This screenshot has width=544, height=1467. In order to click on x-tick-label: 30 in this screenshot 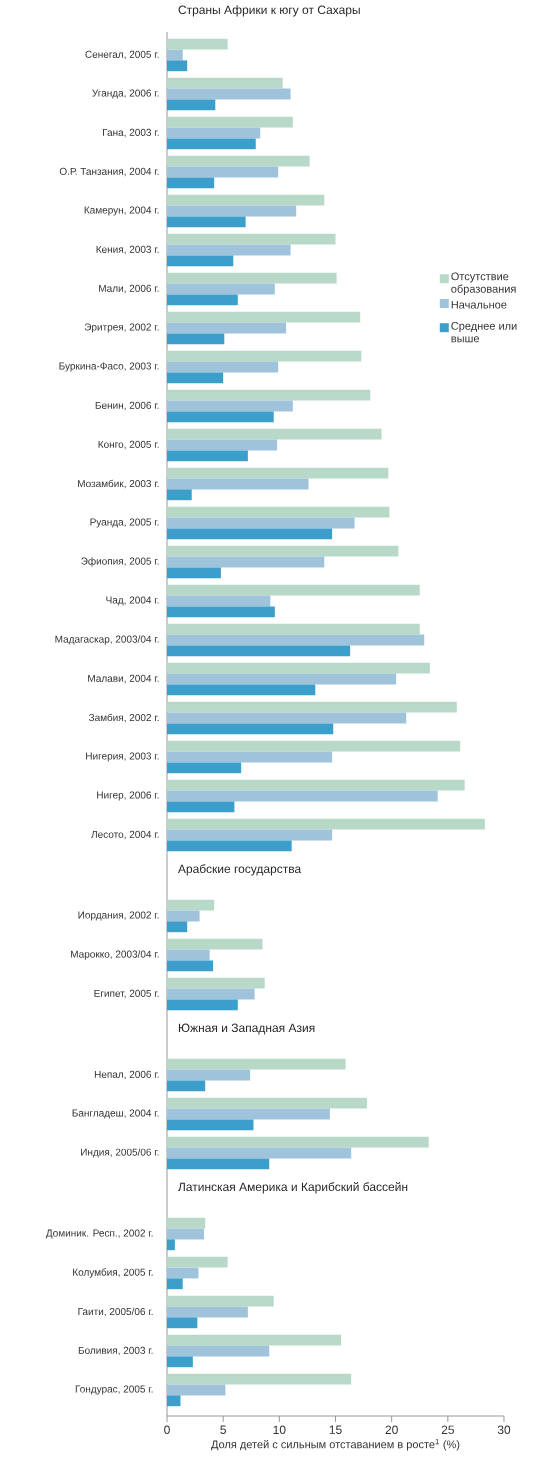, I will do `click(504, 1430)`.